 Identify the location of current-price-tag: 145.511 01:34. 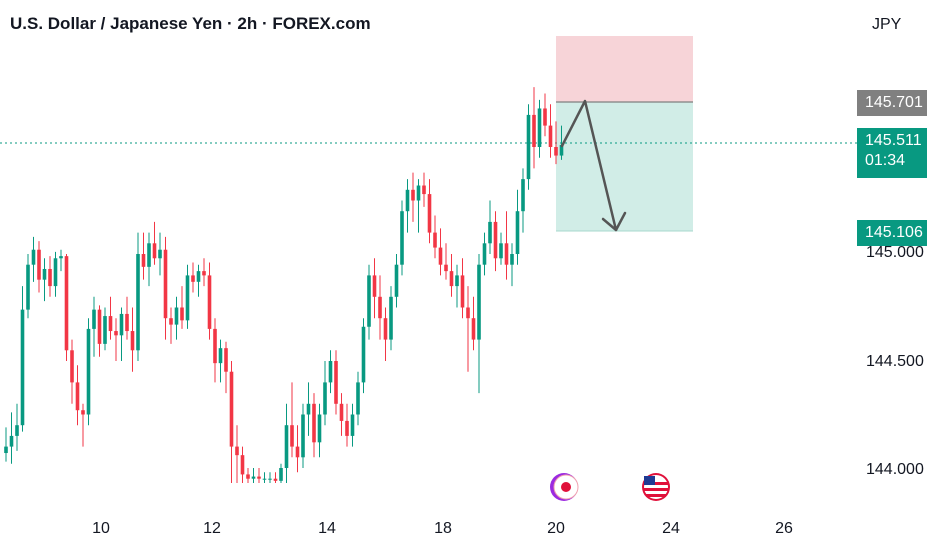
(892, 153).